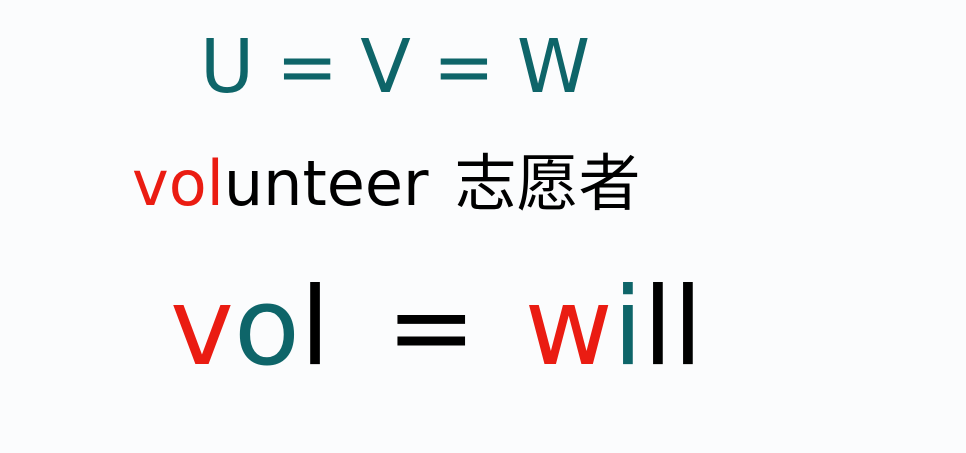  I want to click on vocabulary-line: volunteer 志愿者, so click(386, 184).